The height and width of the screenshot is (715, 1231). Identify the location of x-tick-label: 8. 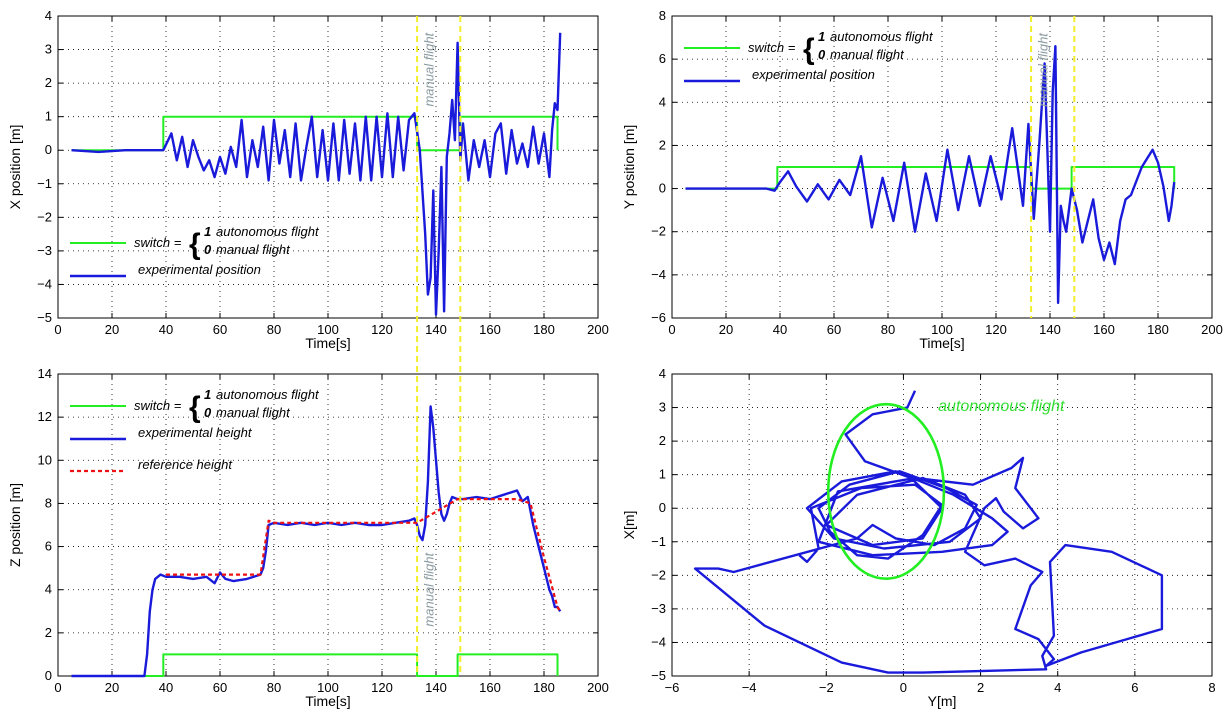
(1211, 687).